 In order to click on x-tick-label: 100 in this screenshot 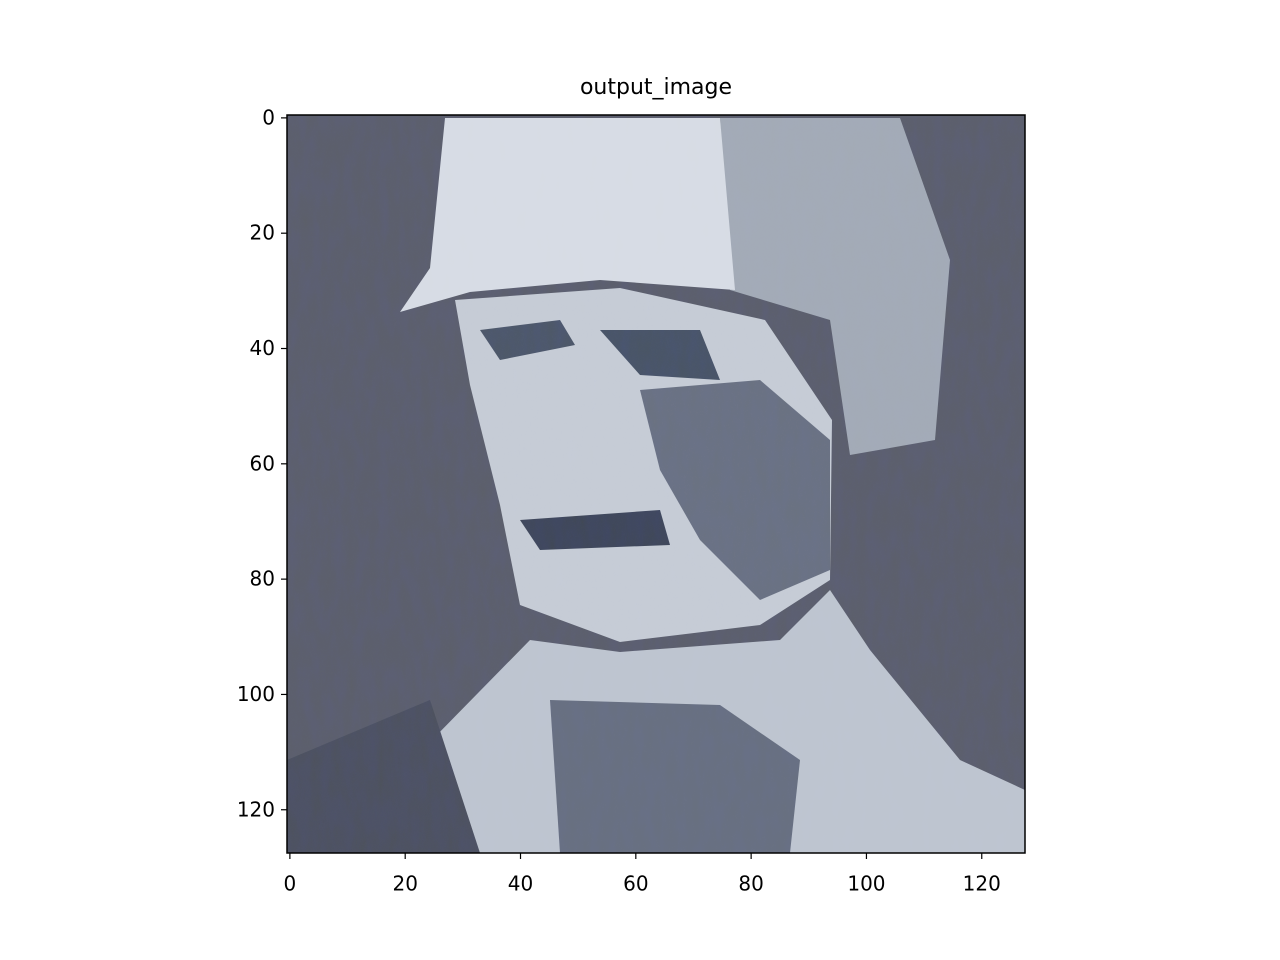, I will do `click(866, 884)`.